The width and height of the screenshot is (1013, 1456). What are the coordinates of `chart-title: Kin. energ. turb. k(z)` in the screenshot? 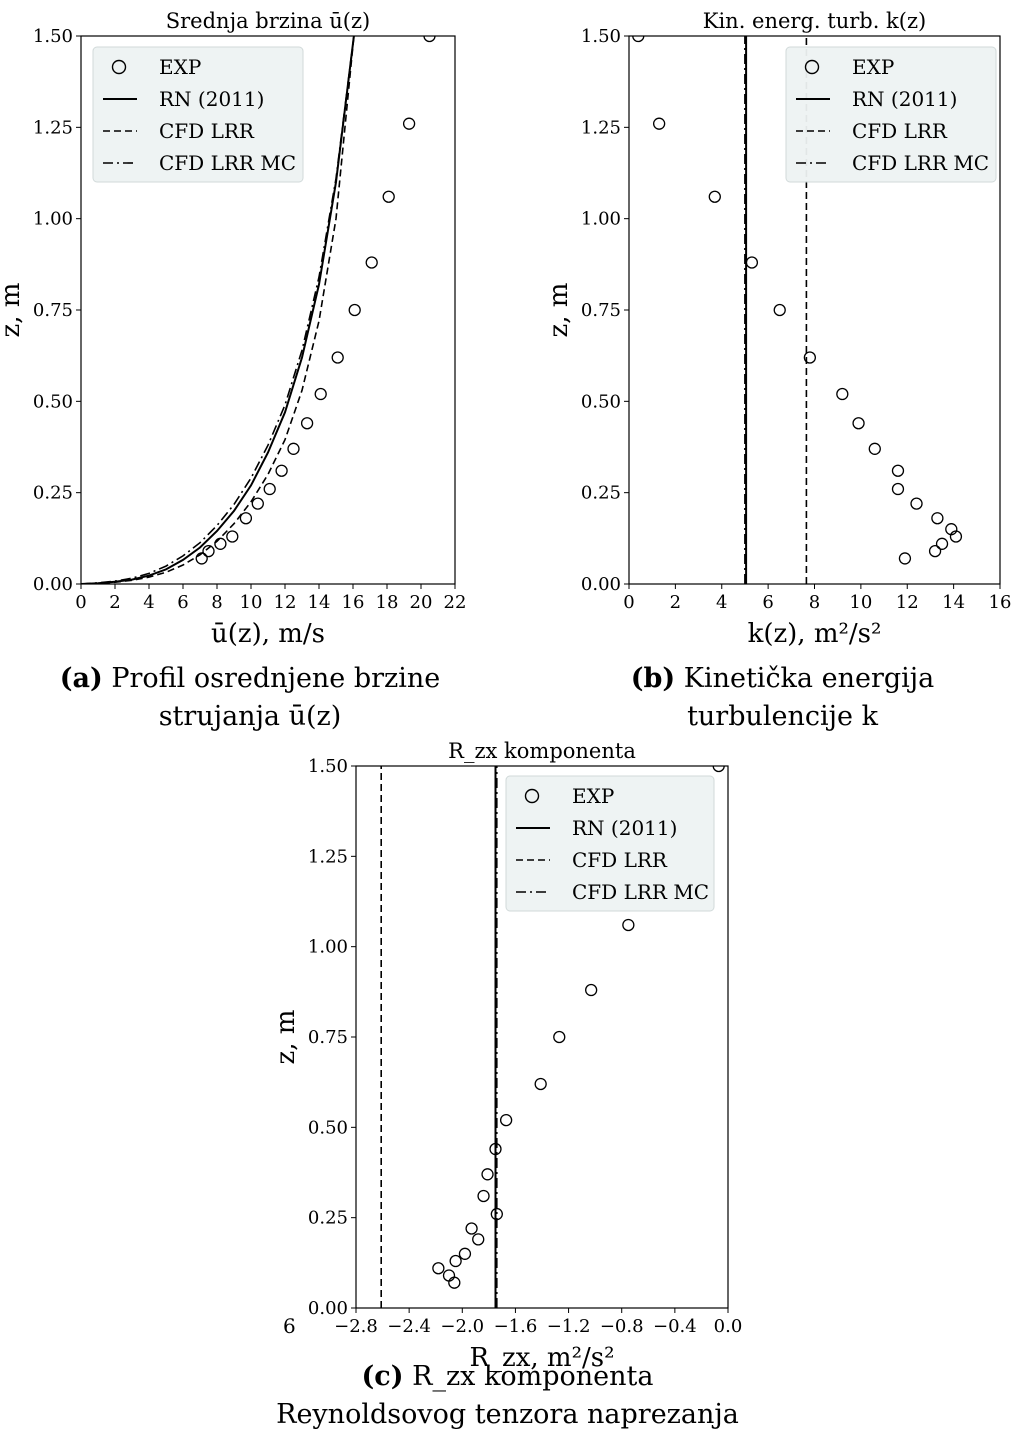 It's located at (814, 21).